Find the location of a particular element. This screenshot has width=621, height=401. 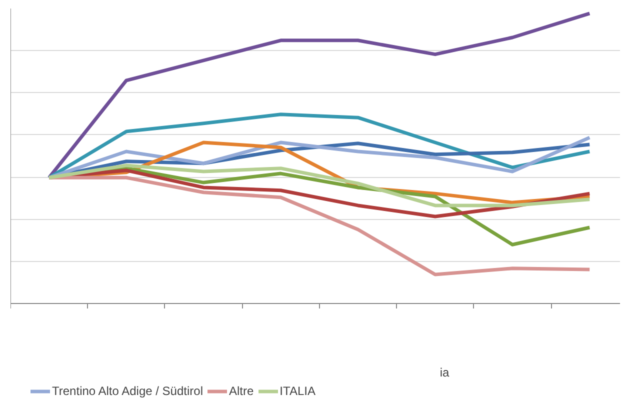

text: ia is located at coordinates (445, 373).